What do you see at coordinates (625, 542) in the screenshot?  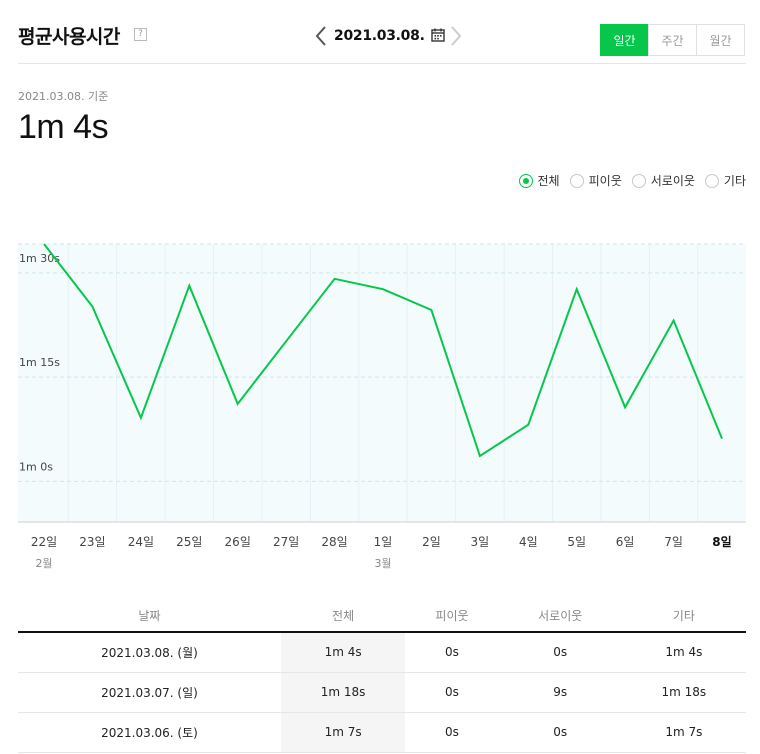 I see `x-tick-label: 6일` at bounding box center [625, 542].